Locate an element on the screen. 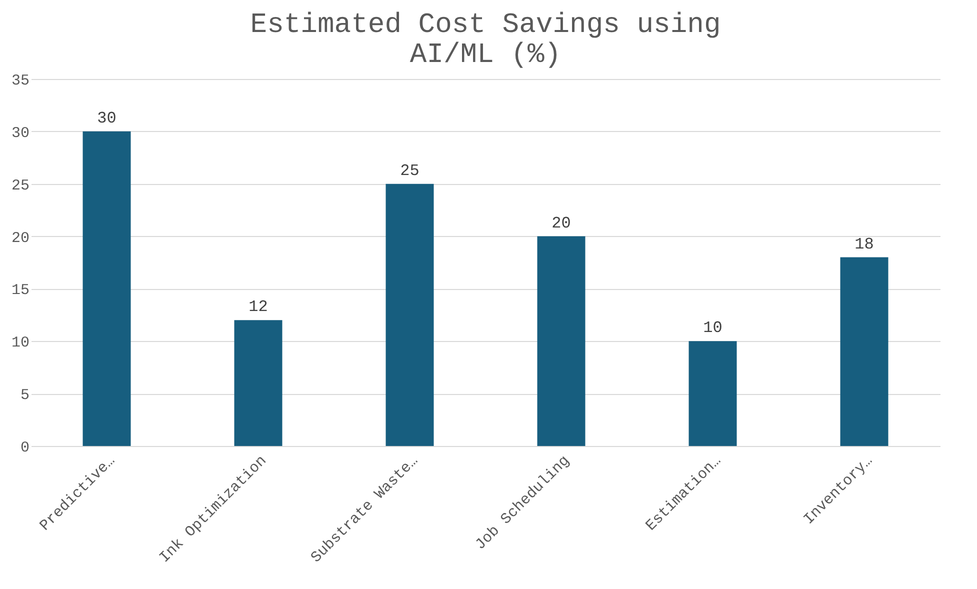 The height and width of the screenshot is (589, 977). y-tick-label: 20 is located at coordinates (20, 238).